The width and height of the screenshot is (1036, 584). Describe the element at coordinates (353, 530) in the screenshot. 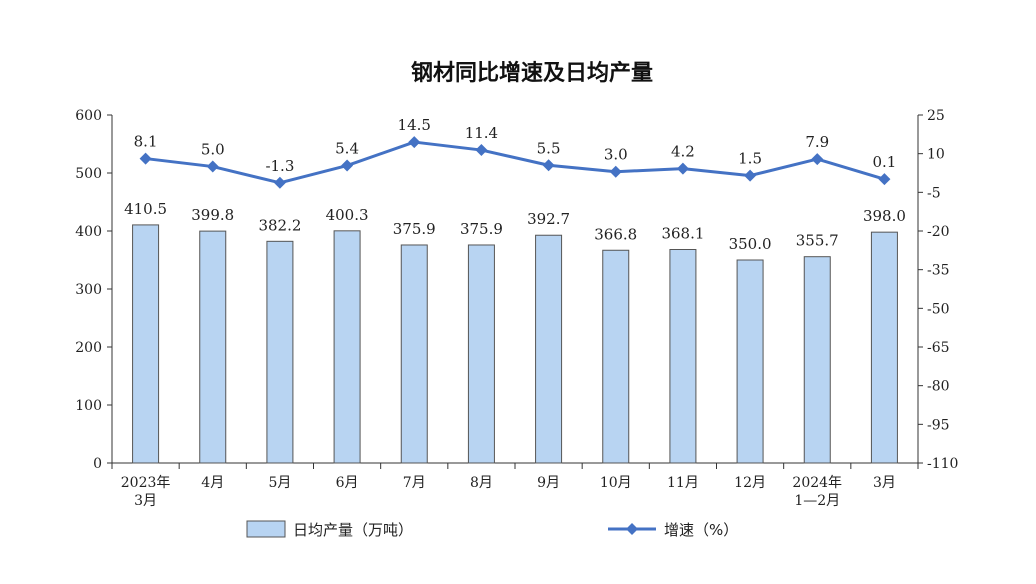

I see `legend-label-bar: 日均产量（万吨）` at that location.